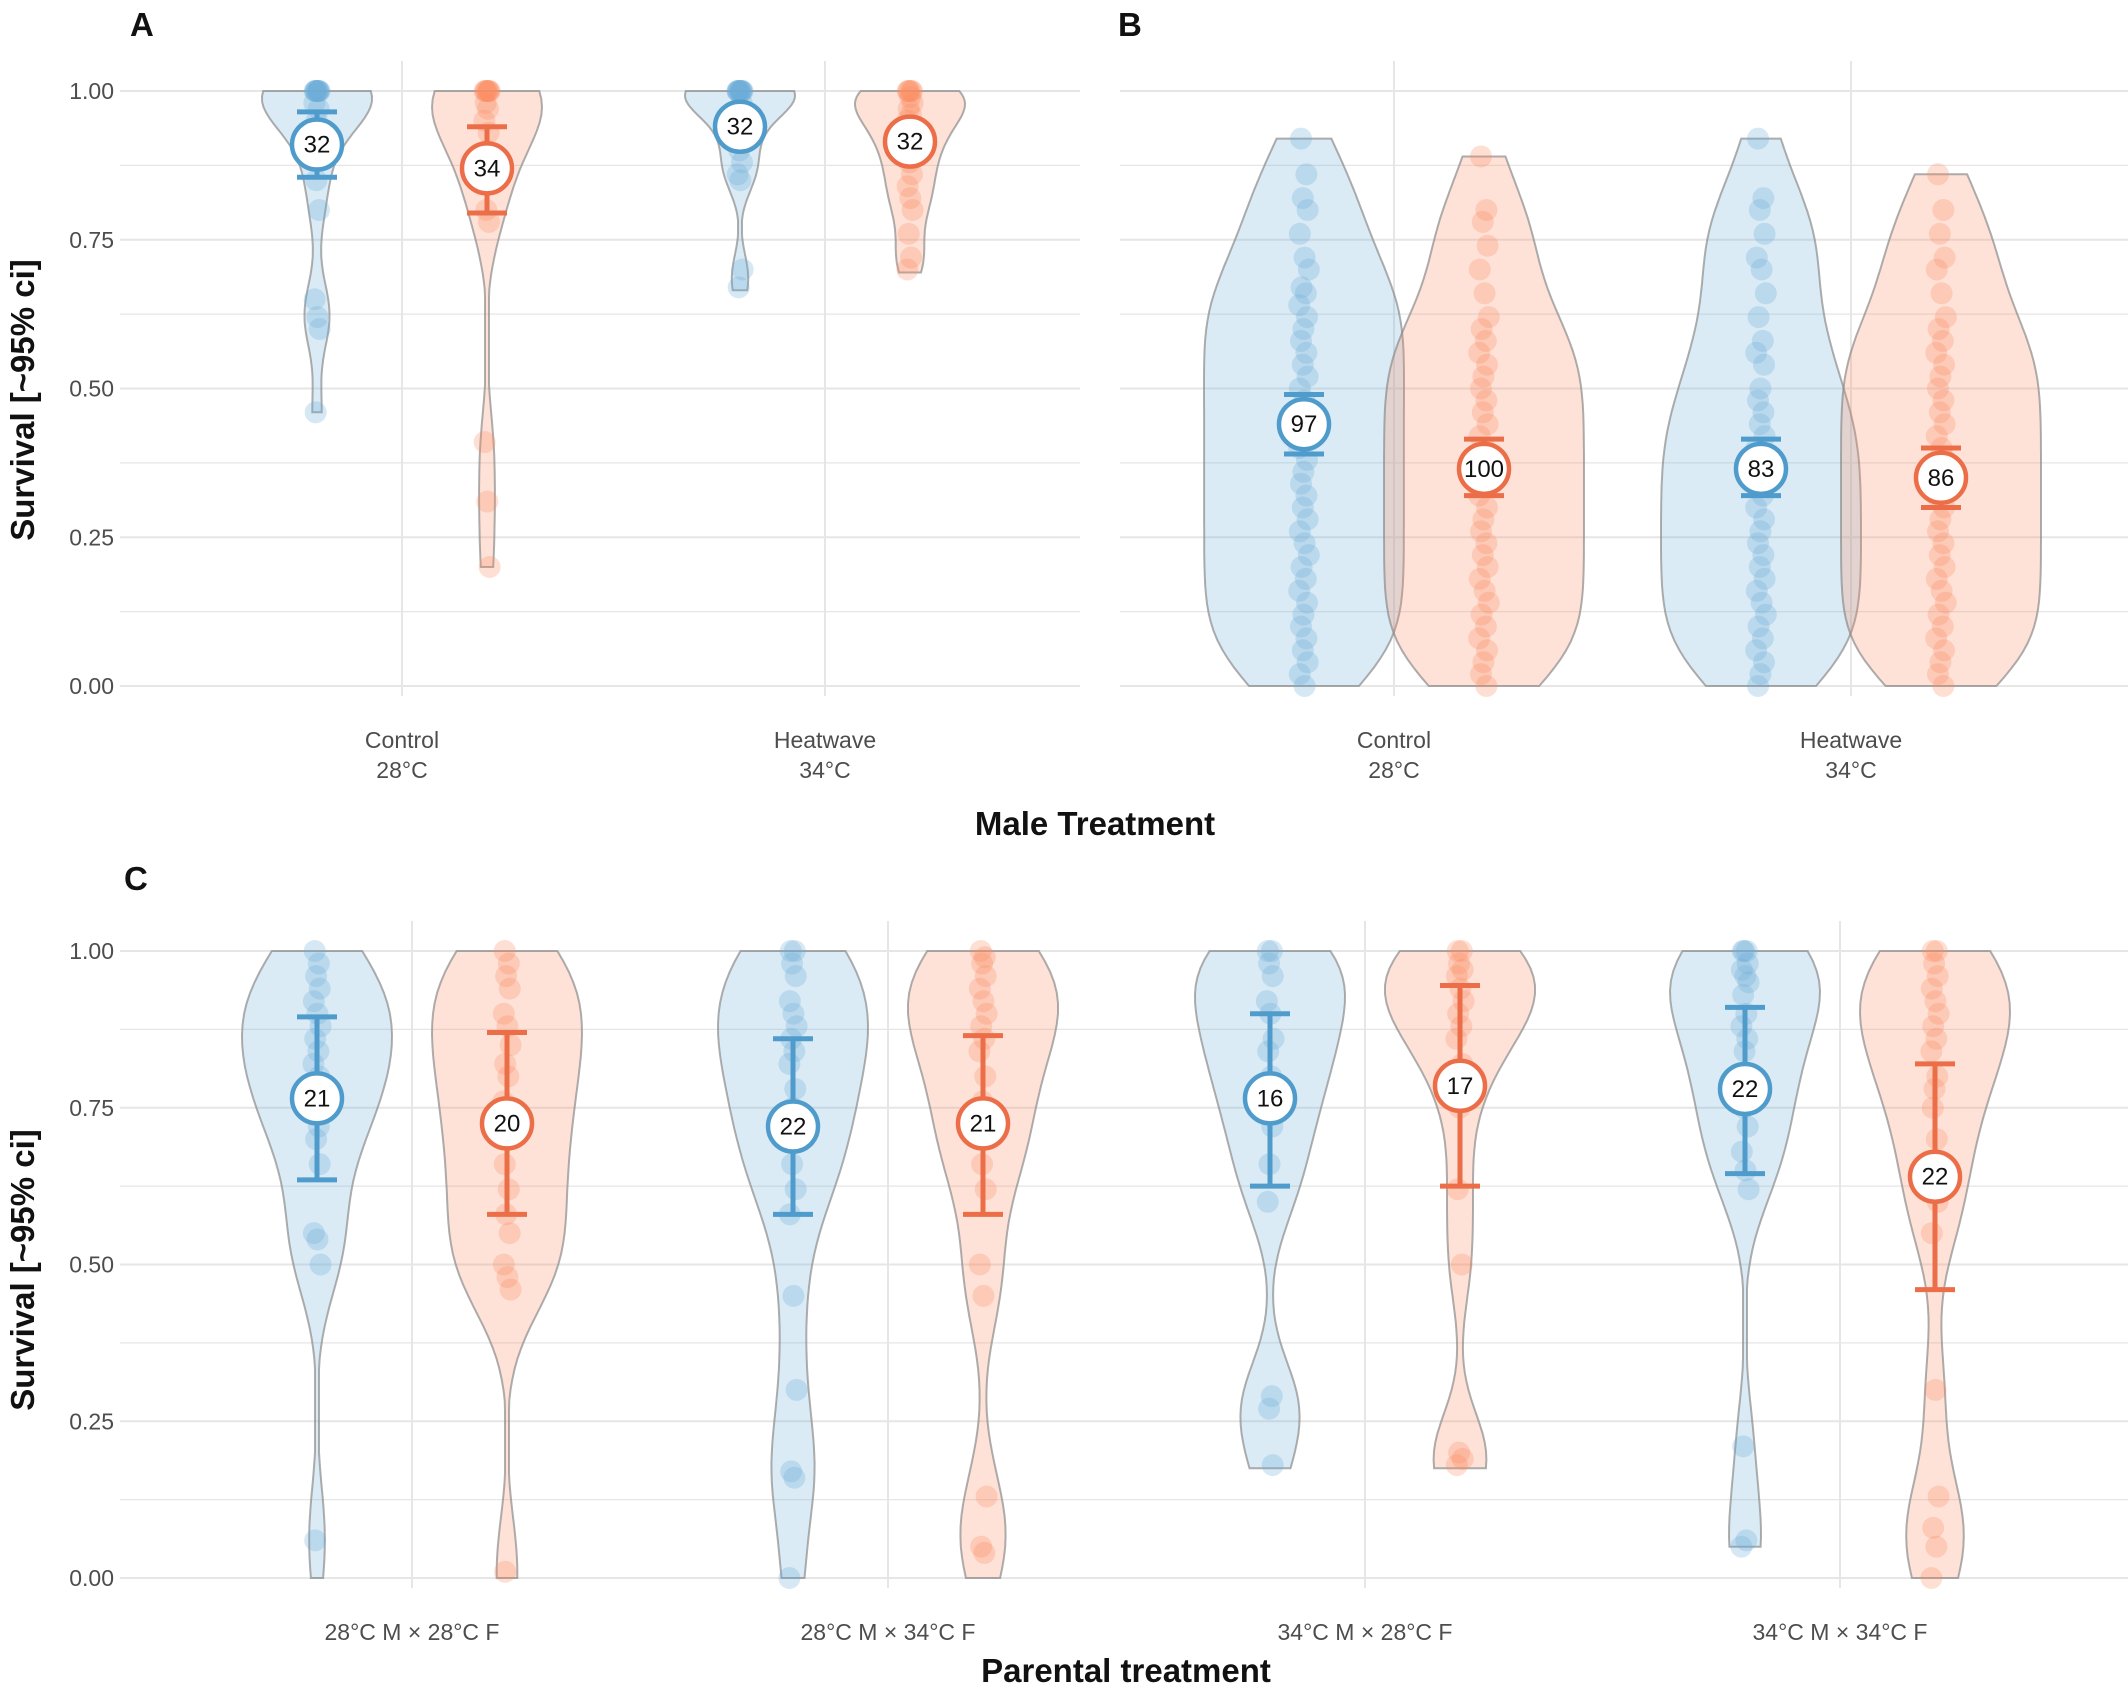 This screenshot has height=1693, width=2128. I want to click on x-axis-title-c: Parental treatment, so click(1126, 1670).